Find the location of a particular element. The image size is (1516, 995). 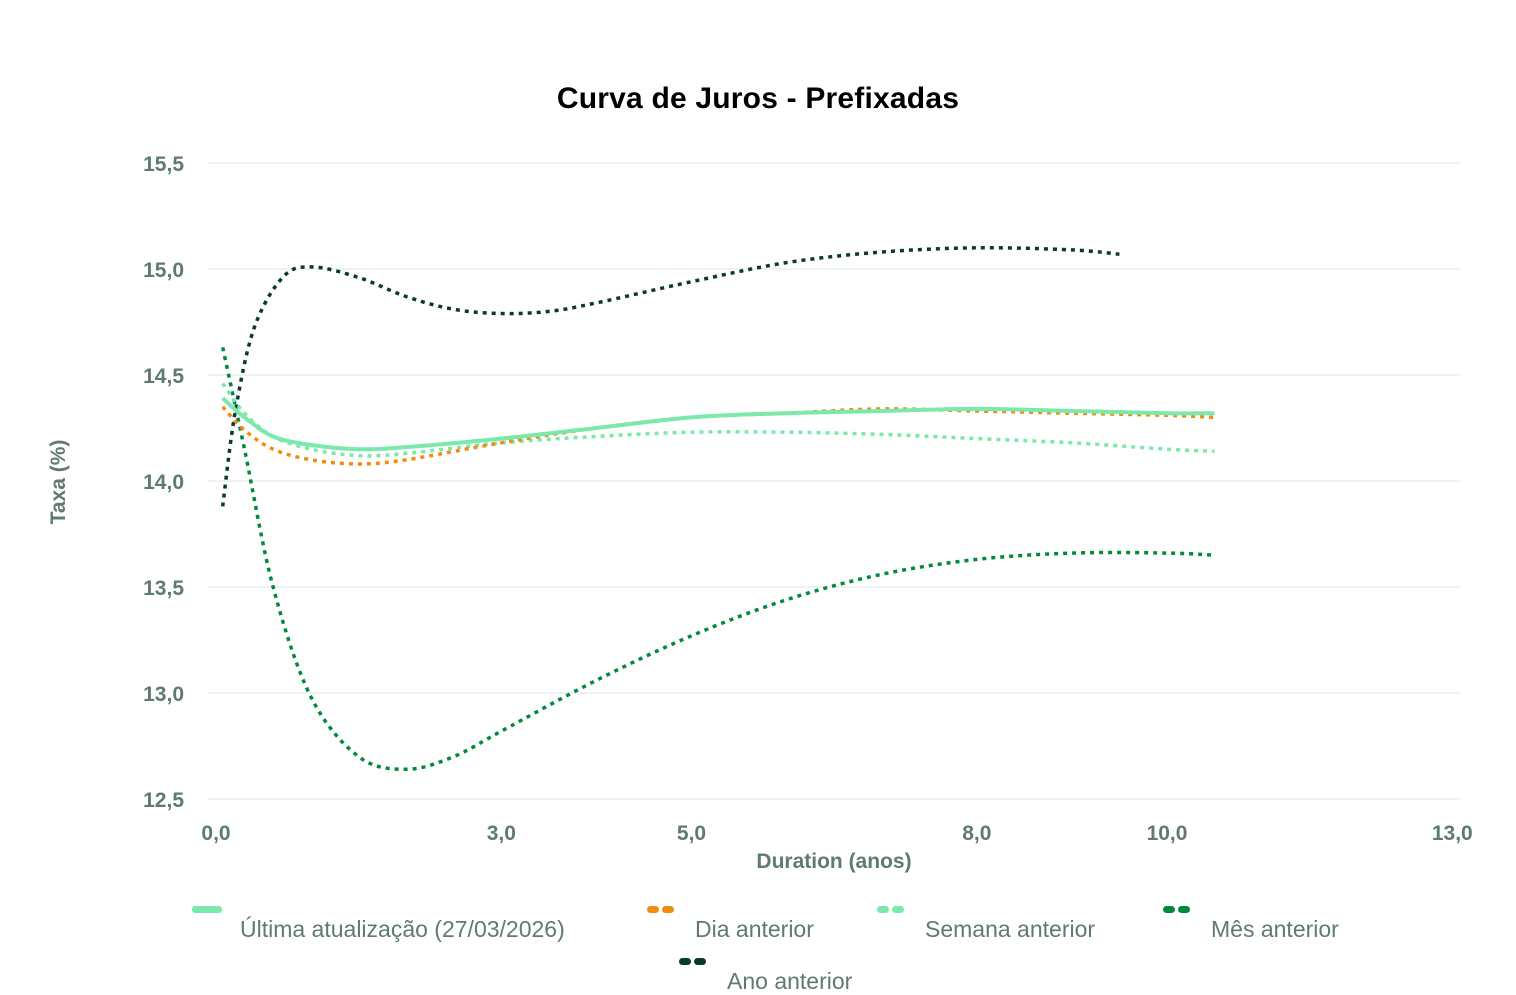

y-tick-label: 15,0 is located at coordinates (163, 270).